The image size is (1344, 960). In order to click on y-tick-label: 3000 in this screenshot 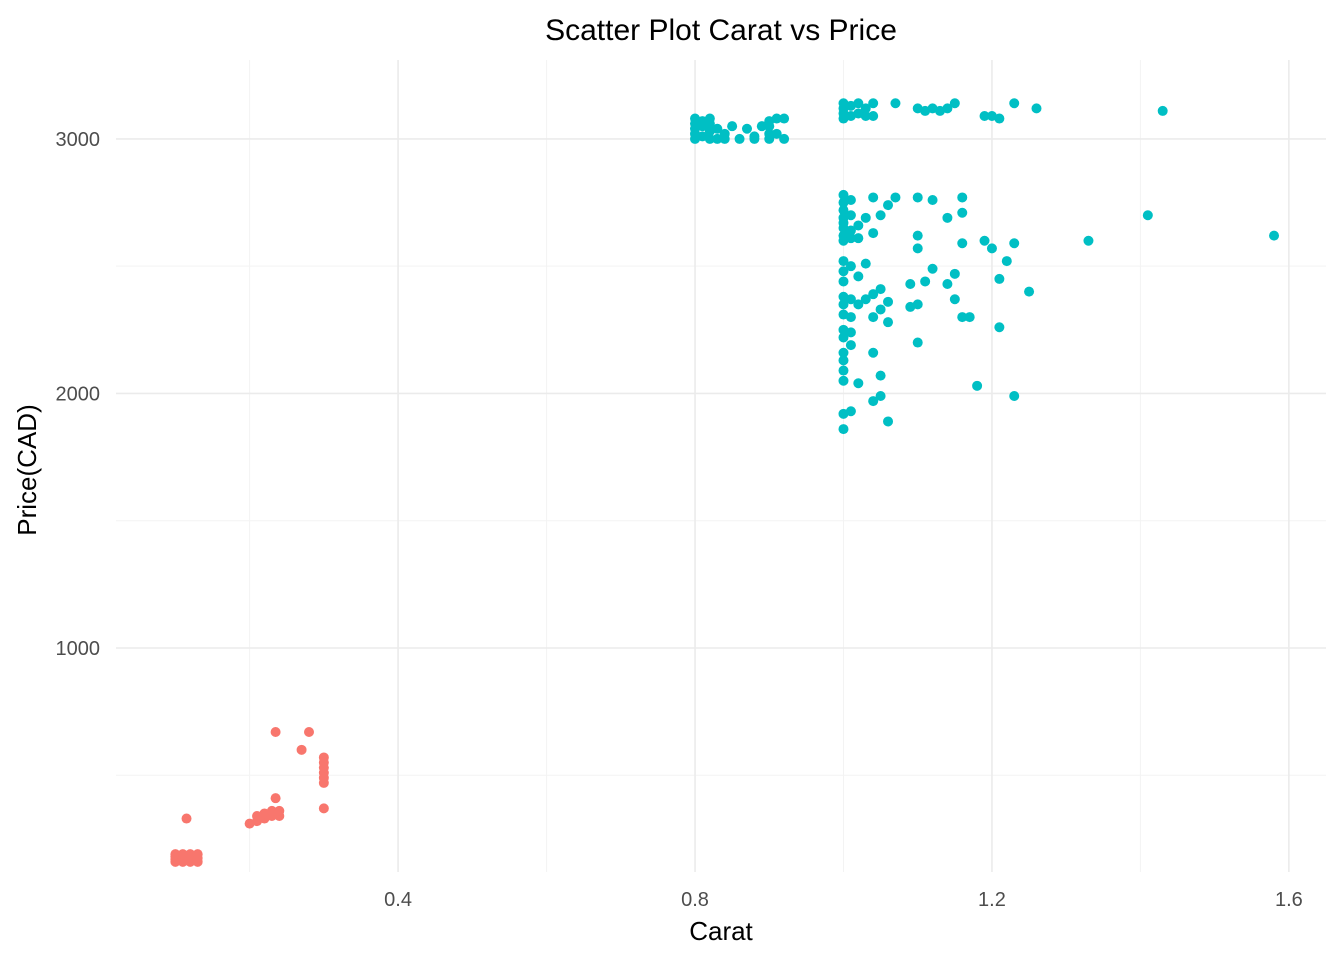, I will do `click(78, 140)`.